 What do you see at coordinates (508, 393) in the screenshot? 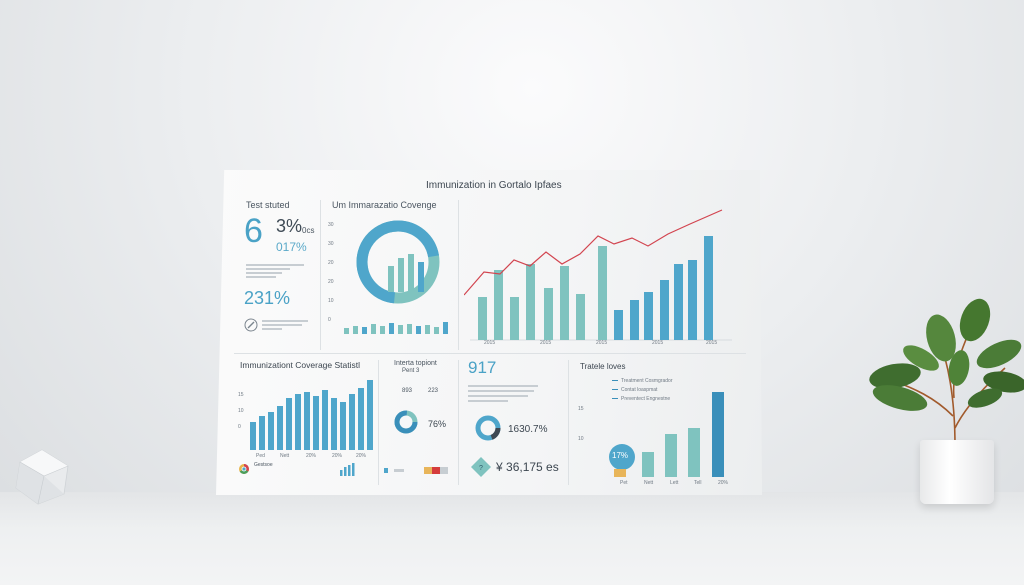
I see `kpi-card-notes` at bounding box center [508, 393].